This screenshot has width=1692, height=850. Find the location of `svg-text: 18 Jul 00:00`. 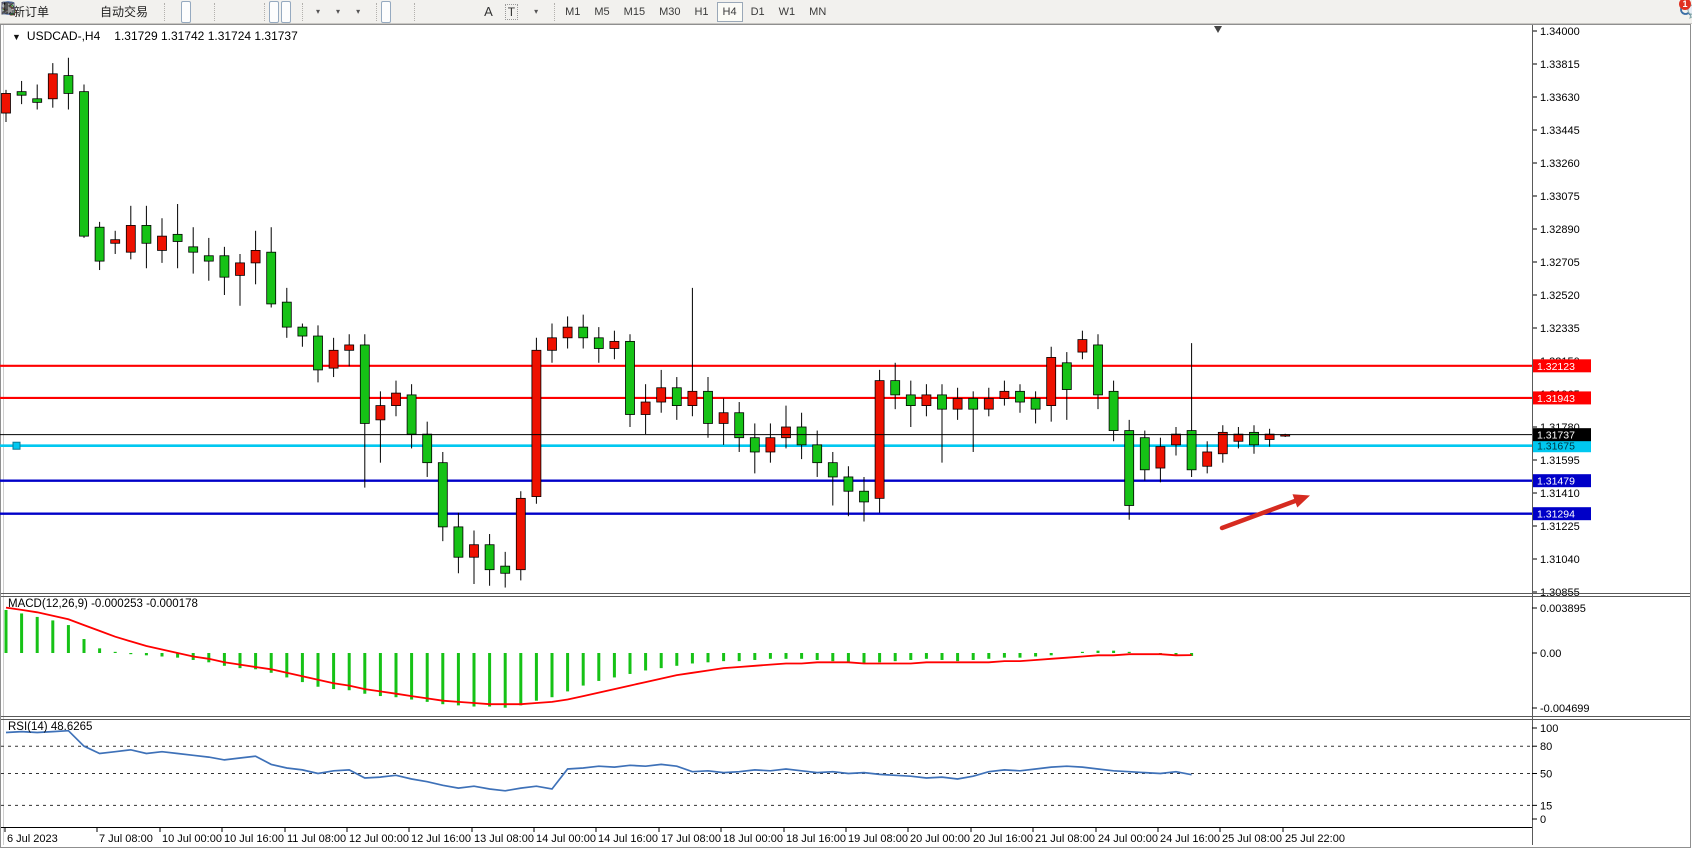

svg-text: 18 Jul 00:00 is located at coordinates (753, 839).